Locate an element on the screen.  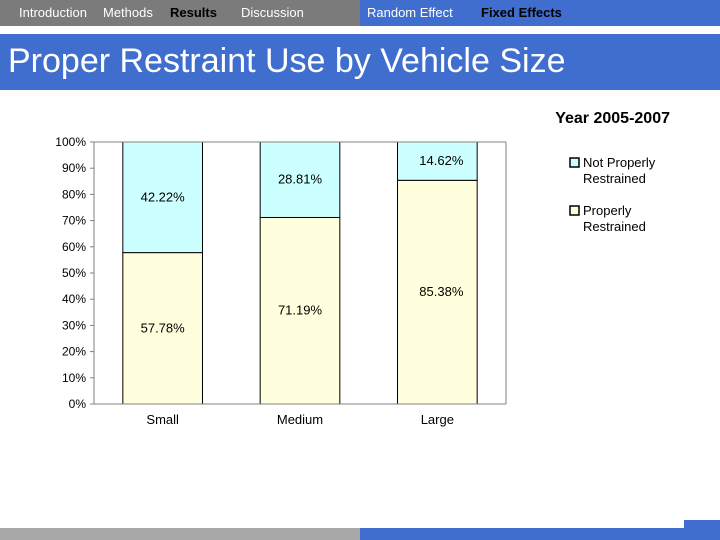
y-tick-label: 30% is located at coordinates (74, 325).